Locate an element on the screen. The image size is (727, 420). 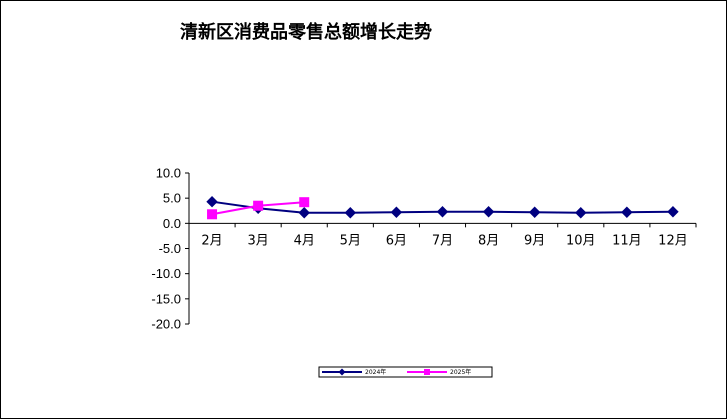
legend: 2024年 2025年 is located at coordinates (405, 372).